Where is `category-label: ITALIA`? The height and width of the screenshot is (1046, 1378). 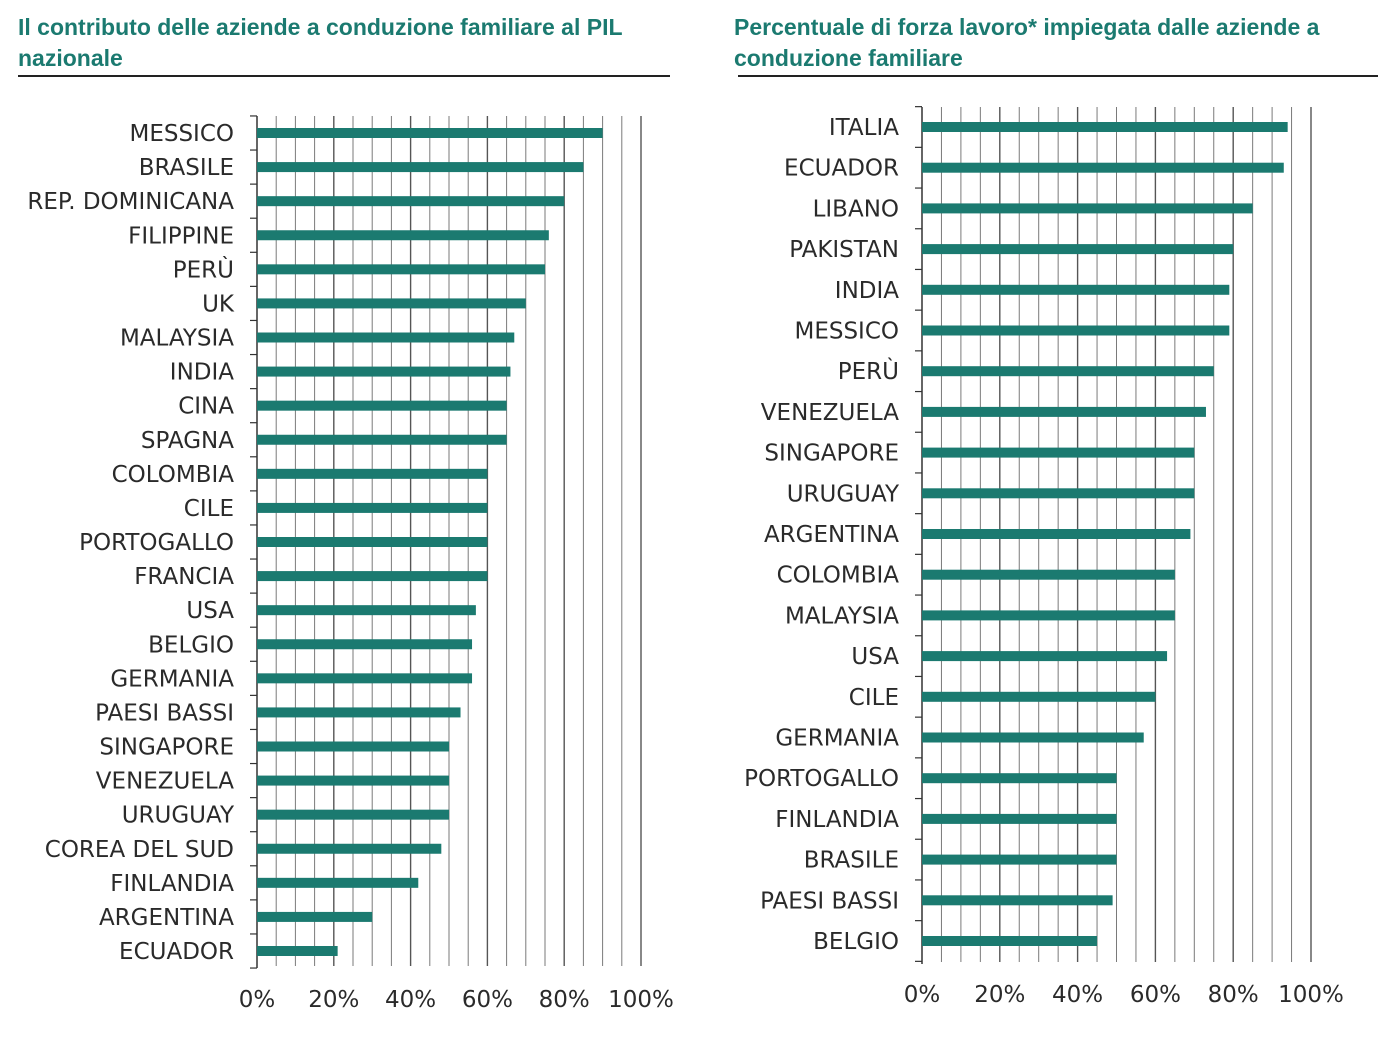
category-label: ITALIA is located at coordinates (864, 128).